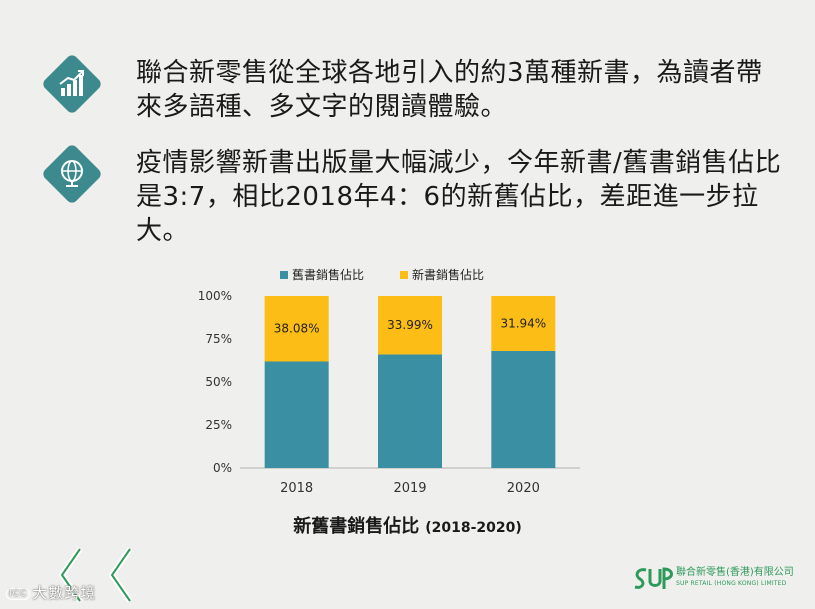  Describe the element at coordinates (64, 593) in the screenshot. I see `watermark-text: 大數跨境` at that location.